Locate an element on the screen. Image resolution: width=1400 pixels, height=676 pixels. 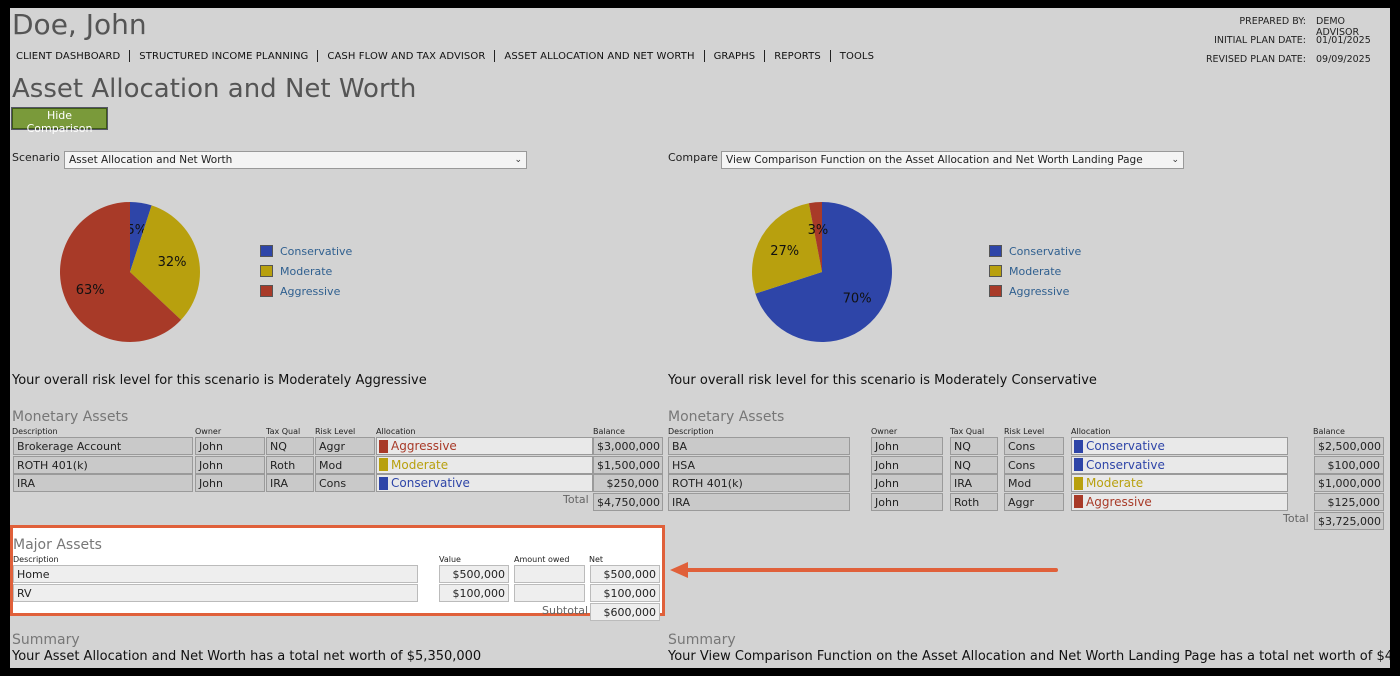
cell-risk-level: Cons is located at coordinates (1034, 464).